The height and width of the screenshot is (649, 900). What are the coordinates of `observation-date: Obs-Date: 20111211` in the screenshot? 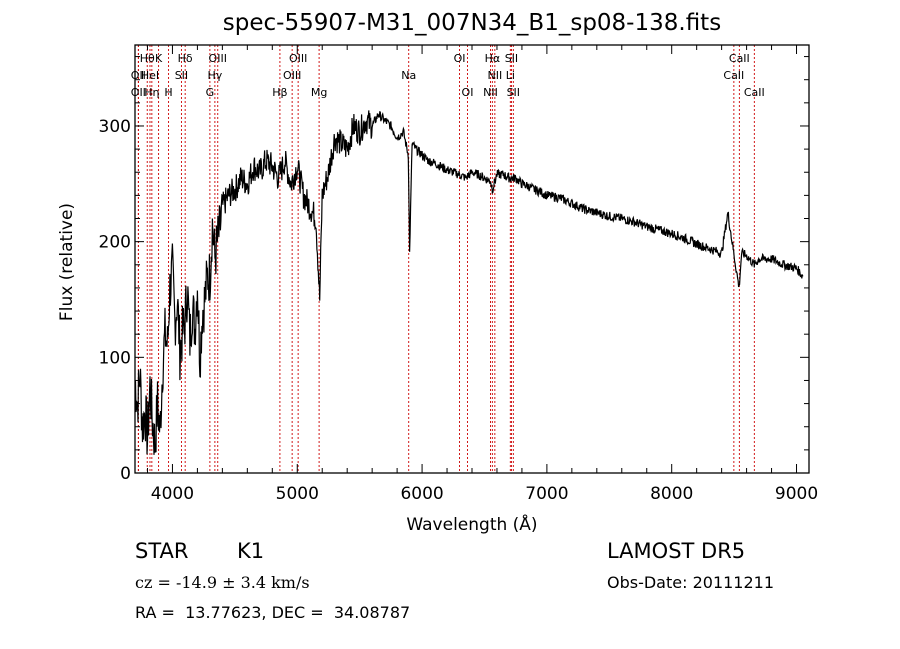 It's located at (691, 582).